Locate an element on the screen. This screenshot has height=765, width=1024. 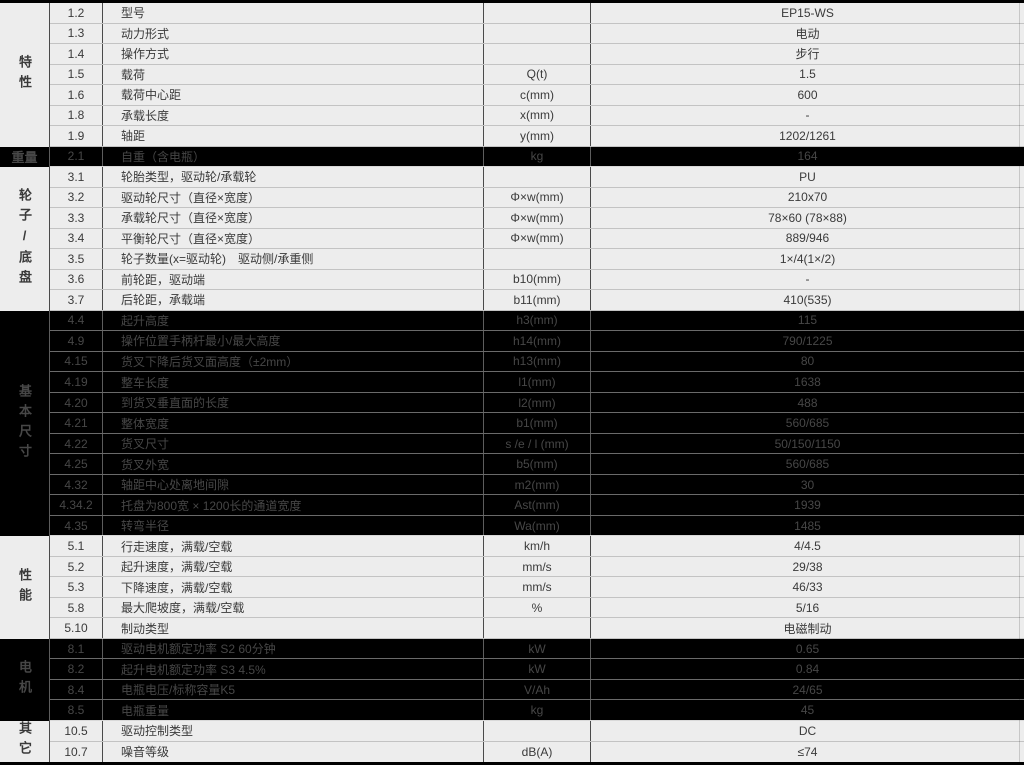
row-number: 1.6 is located at coordinates (76, 94).